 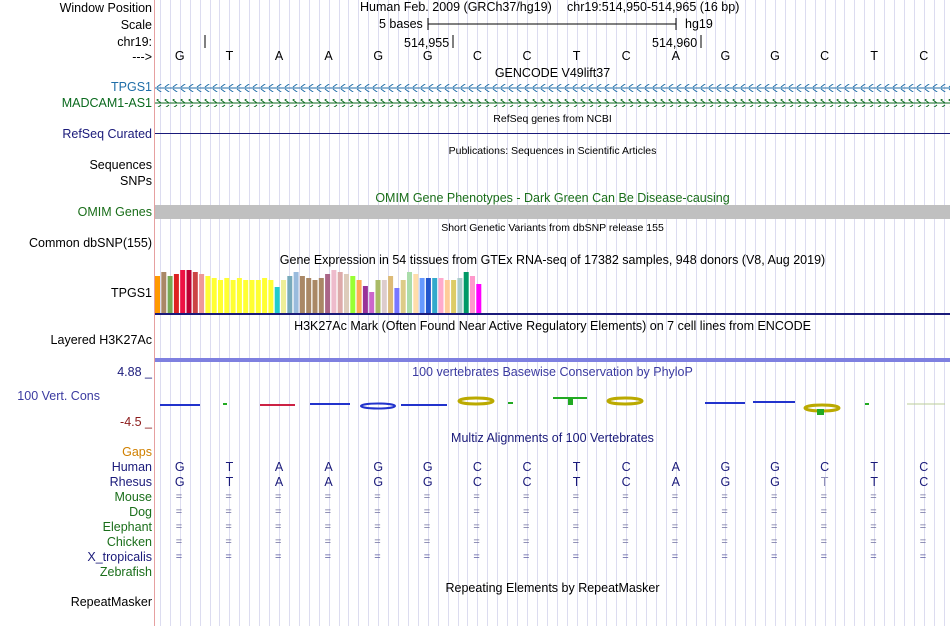 I want to click on label-layered-h3k27ac: Layered H3K27Ac, so click(x=101, y=340).